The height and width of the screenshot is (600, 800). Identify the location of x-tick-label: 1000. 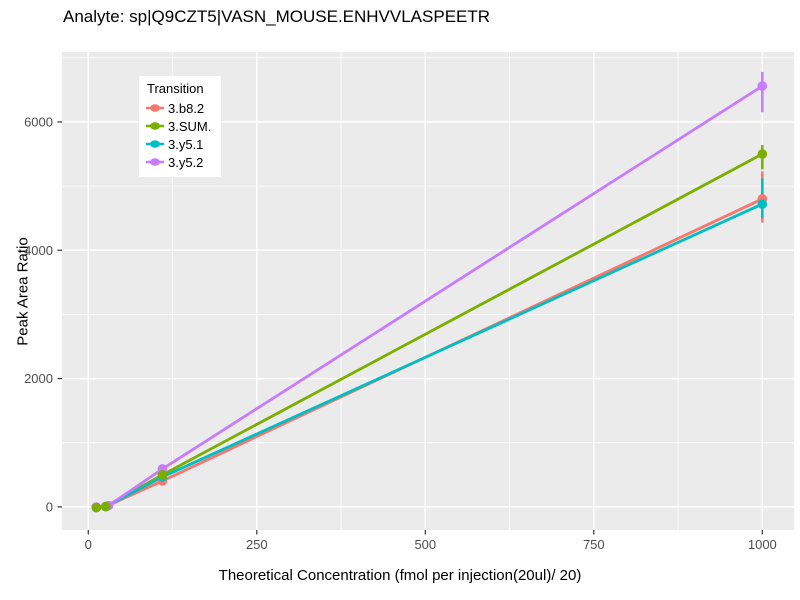
(762, 544).